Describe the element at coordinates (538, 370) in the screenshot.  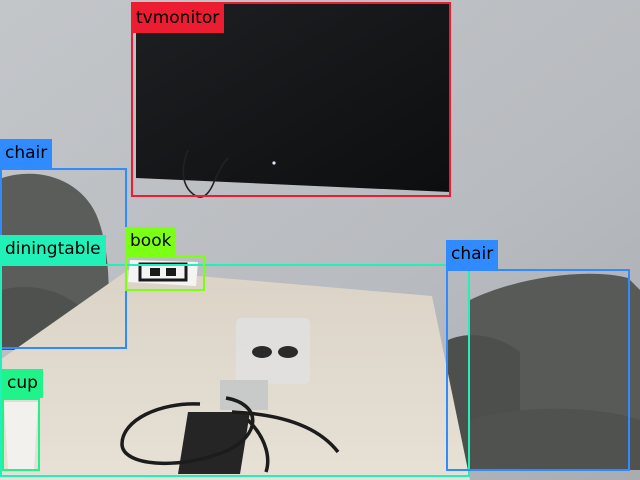
I see `detection-box-chair-right` at that location.